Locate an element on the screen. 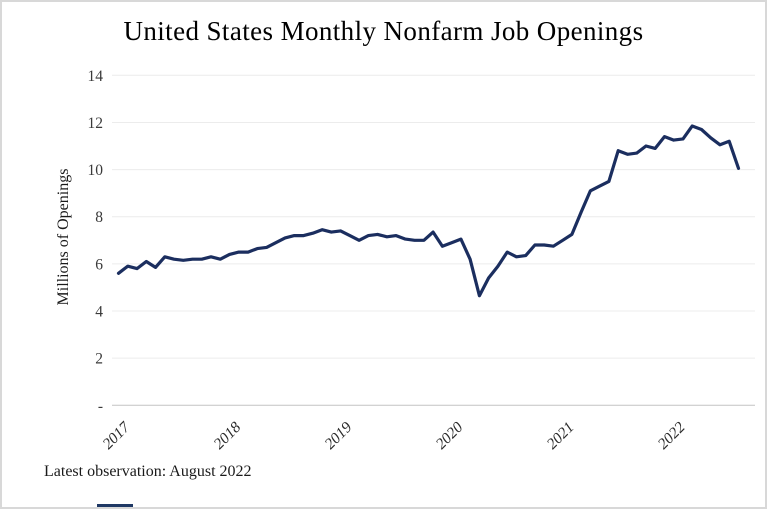 The width and height of the screenshot is (767, 509). bottom-edge-accent-bar is located at coordinates (115, 505).